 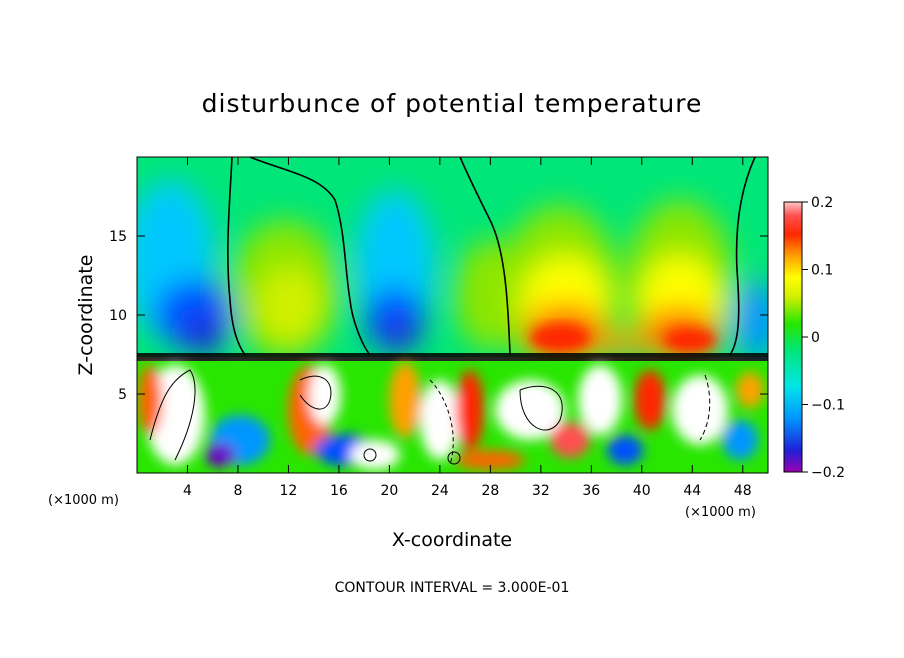 I want to click on x-tick-label: 48, so click(x=743, y=491).